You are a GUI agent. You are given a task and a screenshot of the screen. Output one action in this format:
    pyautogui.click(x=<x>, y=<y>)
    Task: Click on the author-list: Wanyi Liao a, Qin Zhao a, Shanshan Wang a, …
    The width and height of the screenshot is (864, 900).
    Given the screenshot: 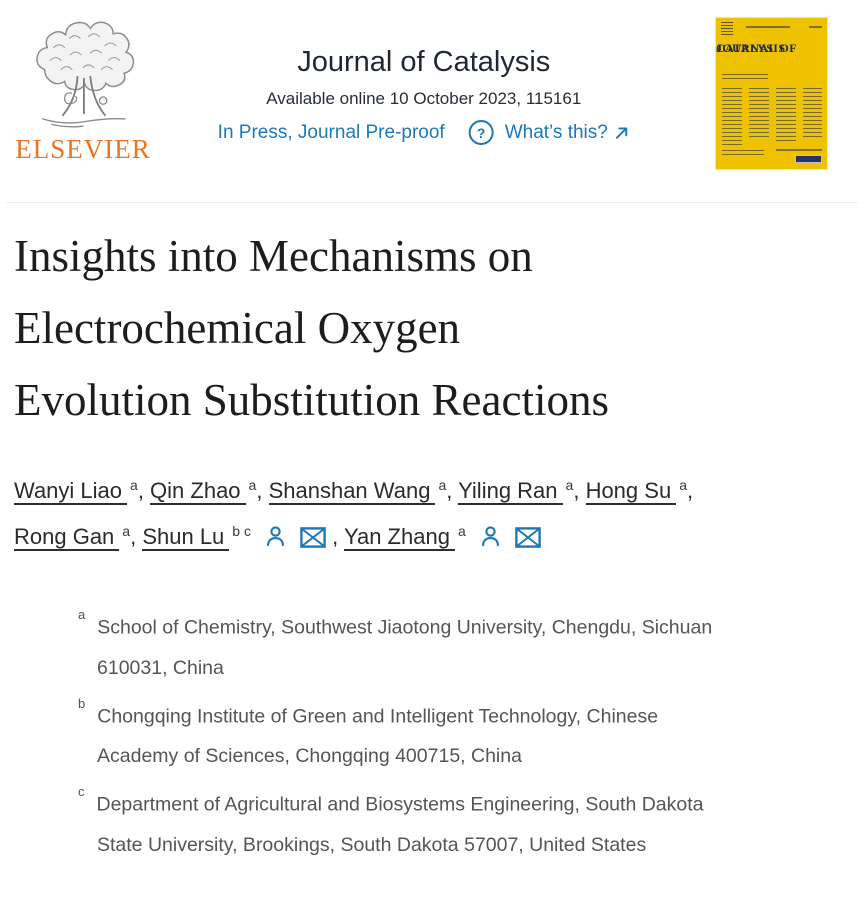 What is the action you would take?
    pyautogui.click(x=414, y=515)
    